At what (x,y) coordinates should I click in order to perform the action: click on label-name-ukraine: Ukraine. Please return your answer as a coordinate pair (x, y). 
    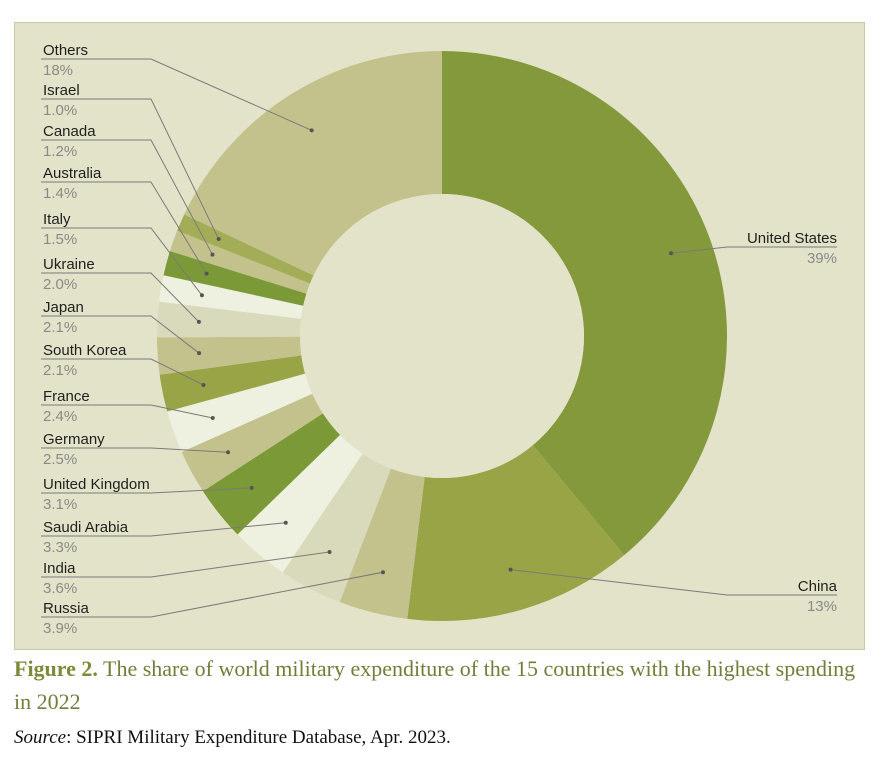
    Looking at the image, I should click on (69, 264).